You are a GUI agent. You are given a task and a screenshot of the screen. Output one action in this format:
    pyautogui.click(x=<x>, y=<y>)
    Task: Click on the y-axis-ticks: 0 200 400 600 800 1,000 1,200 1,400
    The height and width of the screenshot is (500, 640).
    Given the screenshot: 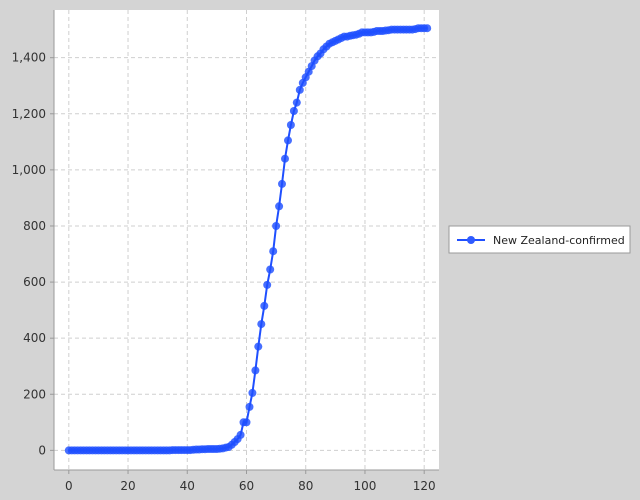 What is the action you would take?
    pyautogui.click(x=33, y=254)
    